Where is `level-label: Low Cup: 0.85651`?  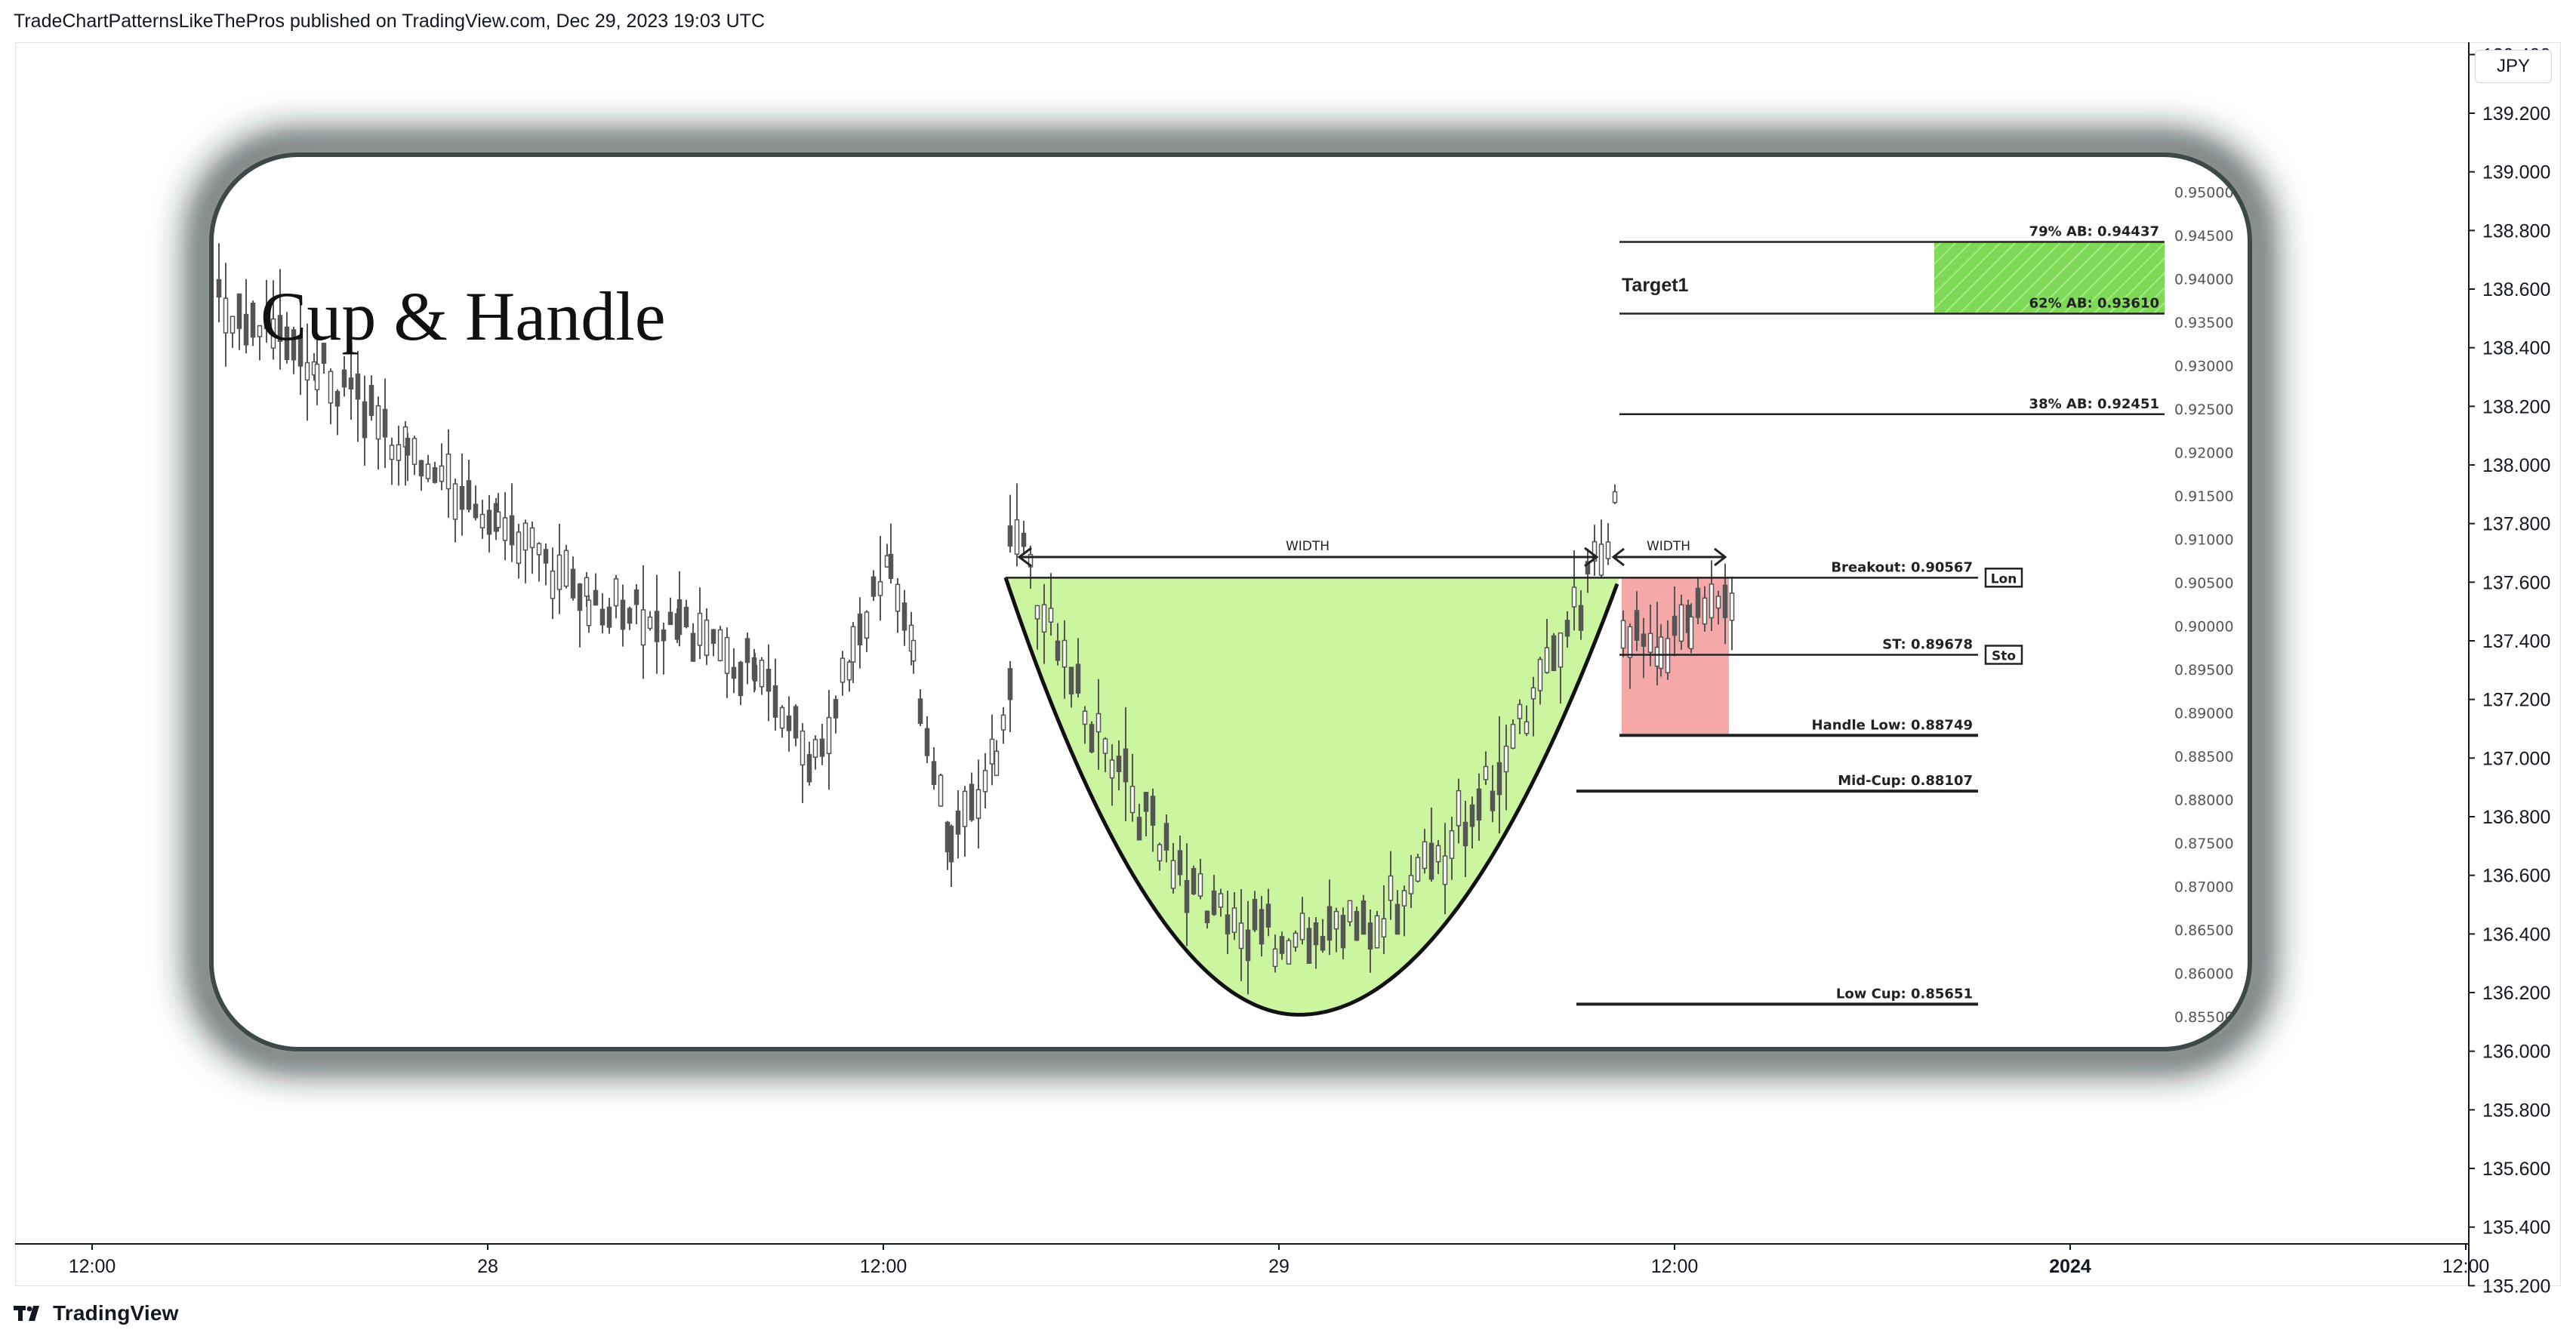 level-label: Low Cup: 0.85651 is located at coordinates (1904, 994).